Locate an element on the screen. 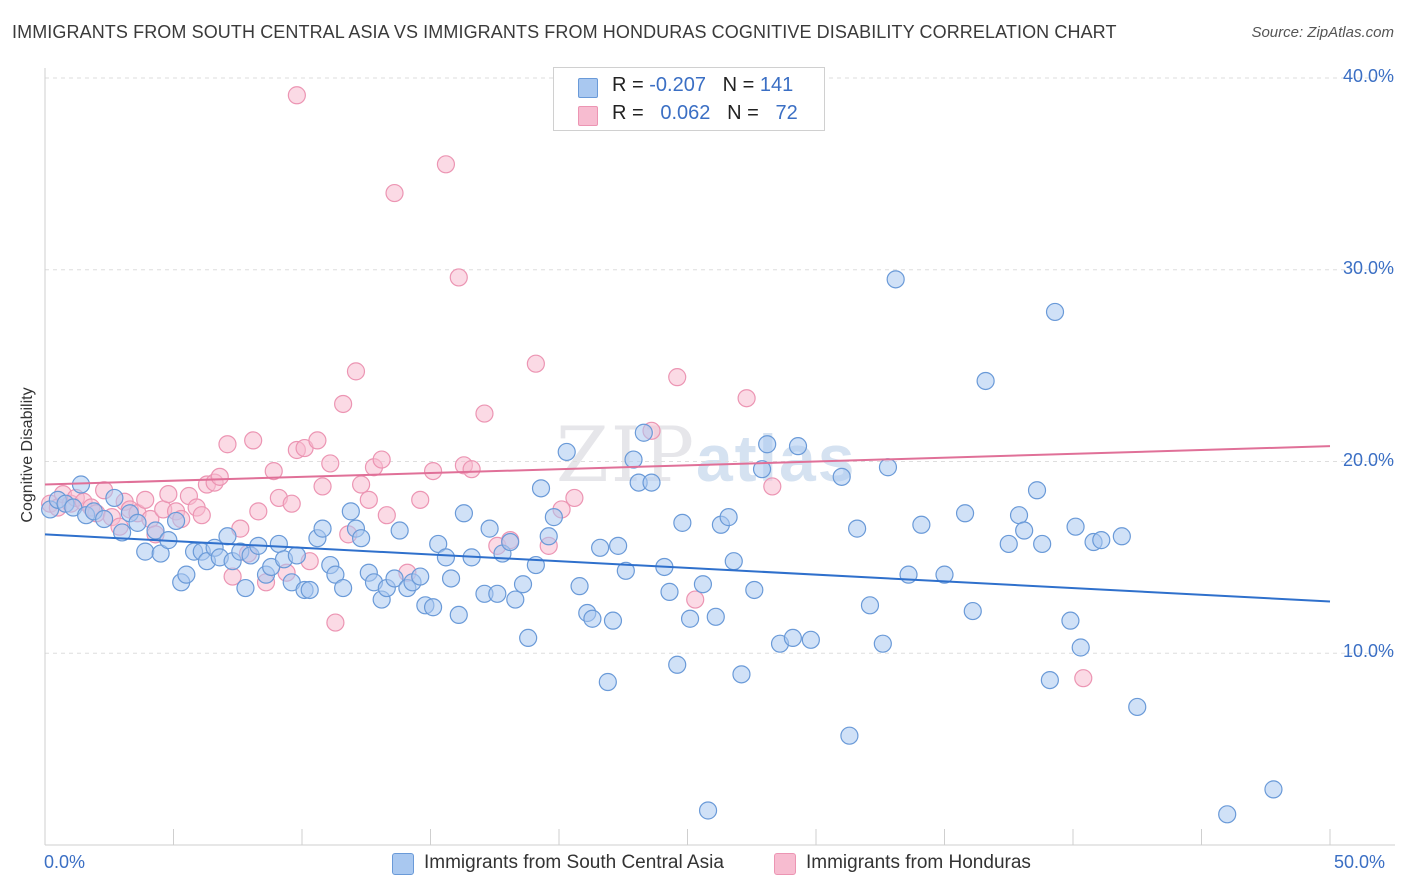 This screenshot has height=892, width=1406. y-axis-label: Cognitive Disability is located at coordinates (27, 455).